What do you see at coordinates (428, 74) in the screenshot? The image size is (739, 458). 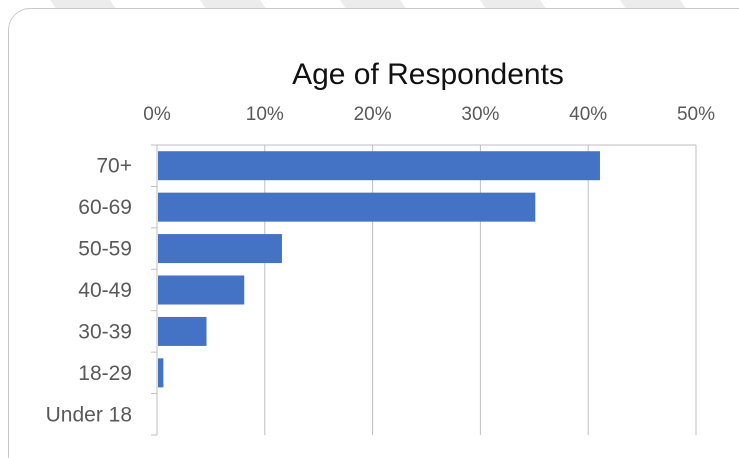 I see `chart-title: Age of Respondents` at bounding box center [428, 74].